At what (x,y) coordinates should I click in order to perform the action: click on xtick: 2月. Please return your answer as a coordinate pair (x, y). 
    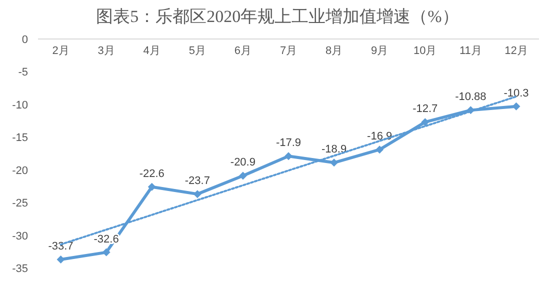
    Looking at the image, I should click on (61, 51).